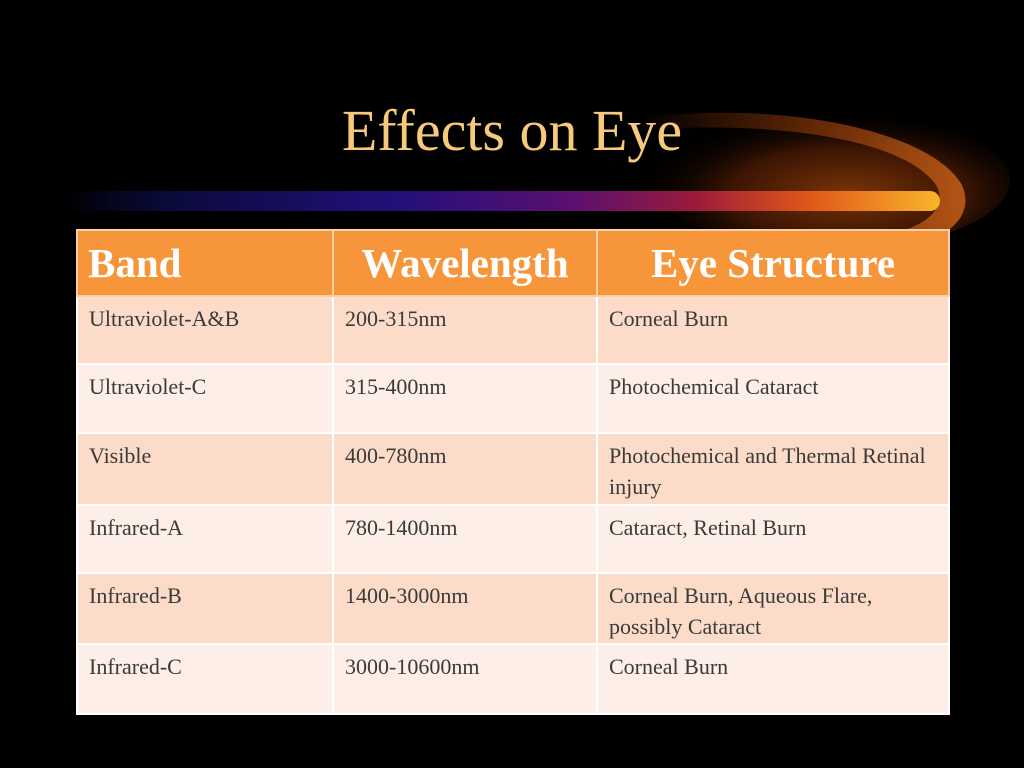 The height and width of the screenshot is (768, 1024). What do you see at coordinates (205, 398) in the screenshot?
I see `band-cell: Ultraviolet-C` at bounding box center [205, 398].